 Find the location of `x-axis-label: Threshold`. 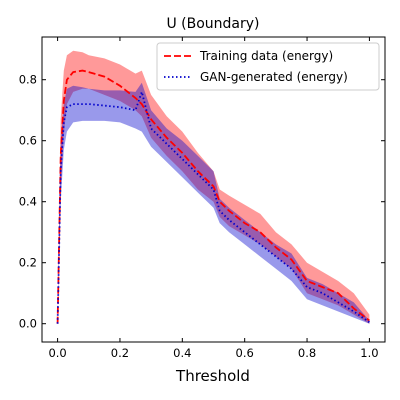

x-axis-label: Threshold is located at coordinates (212, 376).